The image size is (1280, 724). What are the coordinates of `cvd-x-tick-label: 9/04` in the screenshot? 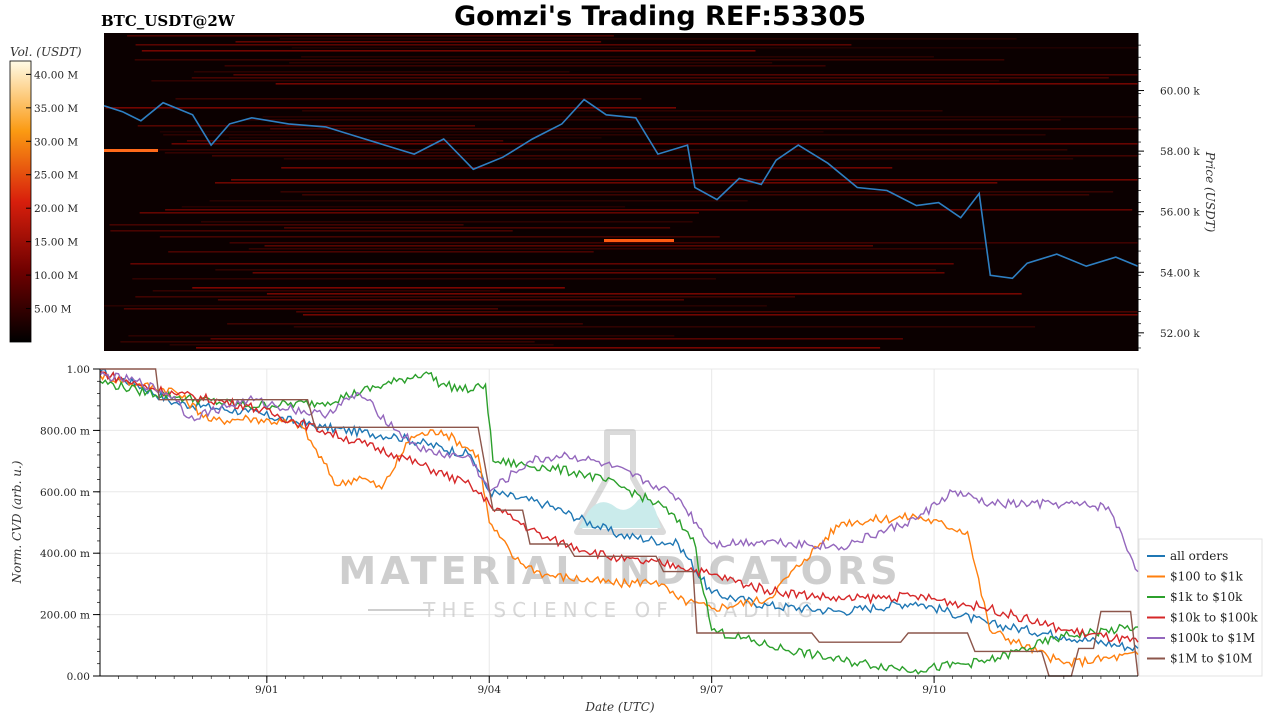 It's located at (489, 690).